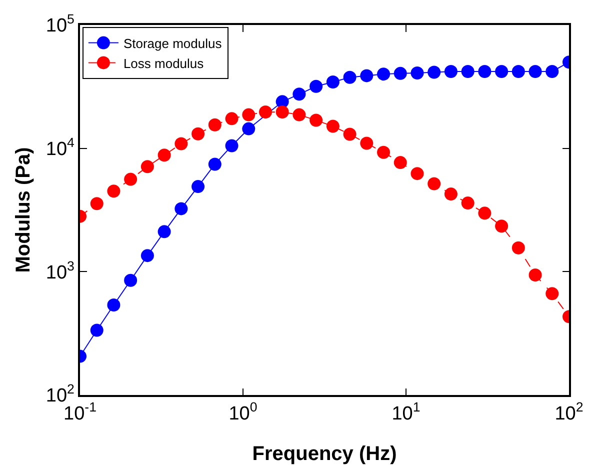  What do you see at coordinates (60, 271) in the screenshot?
I see `y-tick-label: 10$^{3}$` at bounding box center [60, 271].